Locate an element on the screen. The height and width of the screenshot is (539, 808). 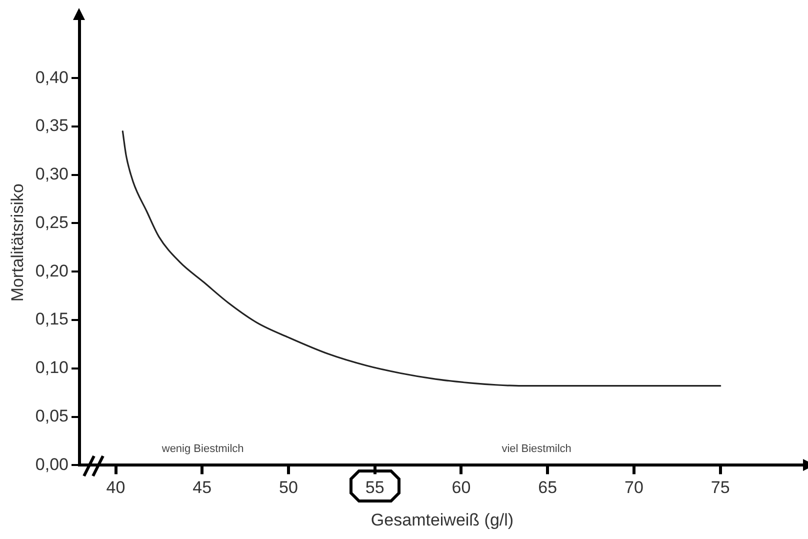
x-tick-label: 50 is located at coordinates (288, 488).